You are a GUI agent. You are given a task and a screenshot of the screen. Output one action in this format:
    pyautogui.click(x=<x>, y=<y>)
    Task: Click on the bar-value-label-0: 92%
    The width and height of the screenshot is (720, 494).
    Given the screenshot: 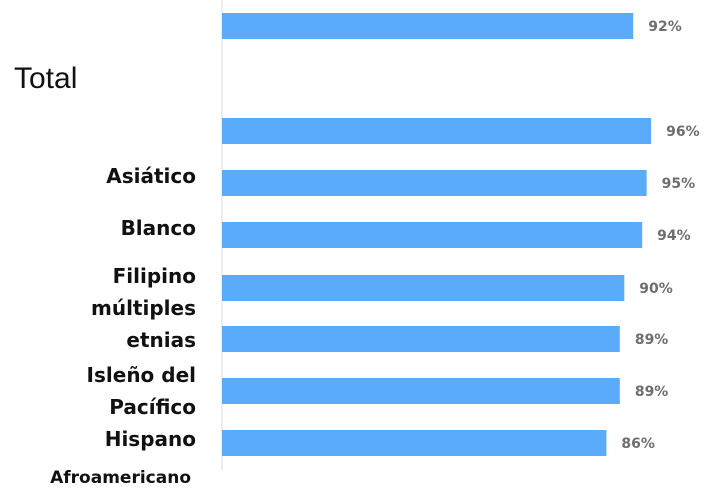 What is the action you would take?
    pyautogui.click(x=665, y=27)
    